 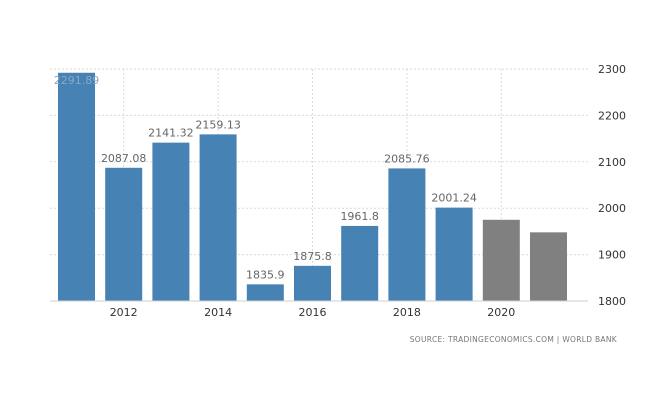 I want to click on x-tick-label: 2018, so click(x=407, y=312).